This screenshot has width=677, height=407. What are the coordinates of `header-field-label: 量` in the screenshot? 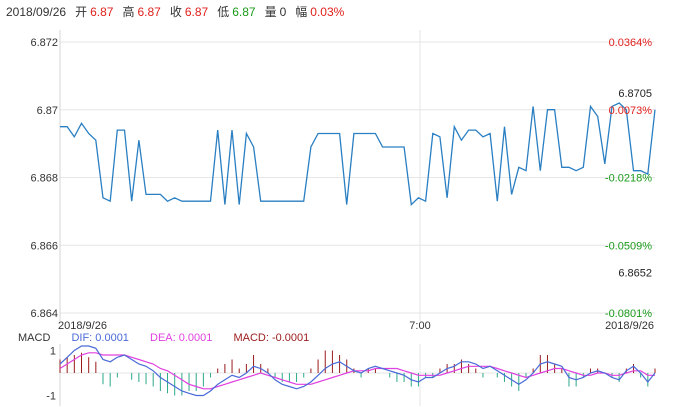 It's located at (270, 12).